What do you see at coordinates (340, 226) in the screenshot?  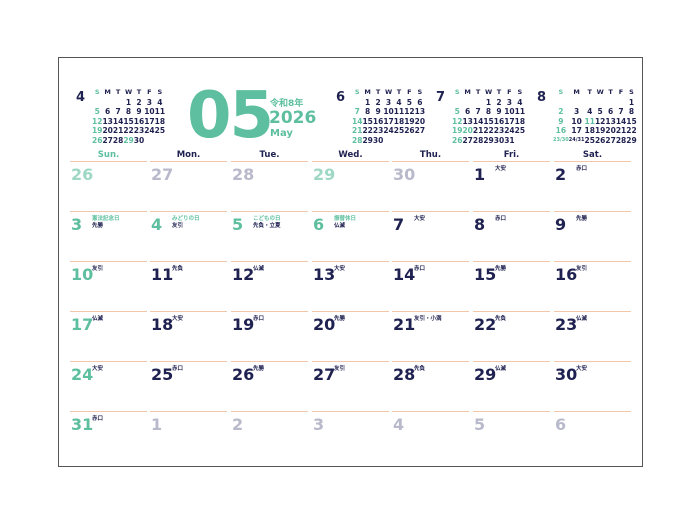 I see `rokuyo-label: 仏滅` at bounding box center [340, 226].